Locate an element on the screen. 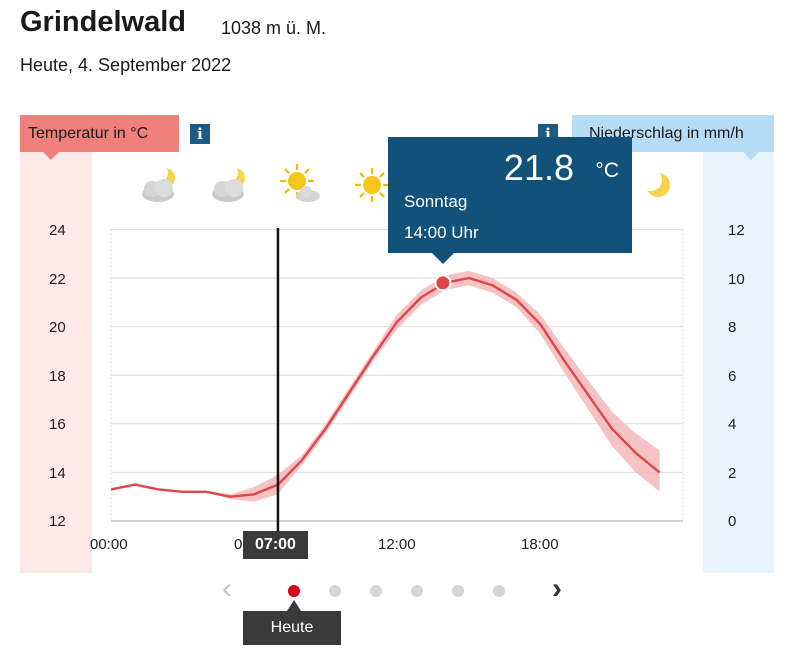 This screenshot has width=800, height=652. partly-sunny-icon is located at coordinates (299, 182).